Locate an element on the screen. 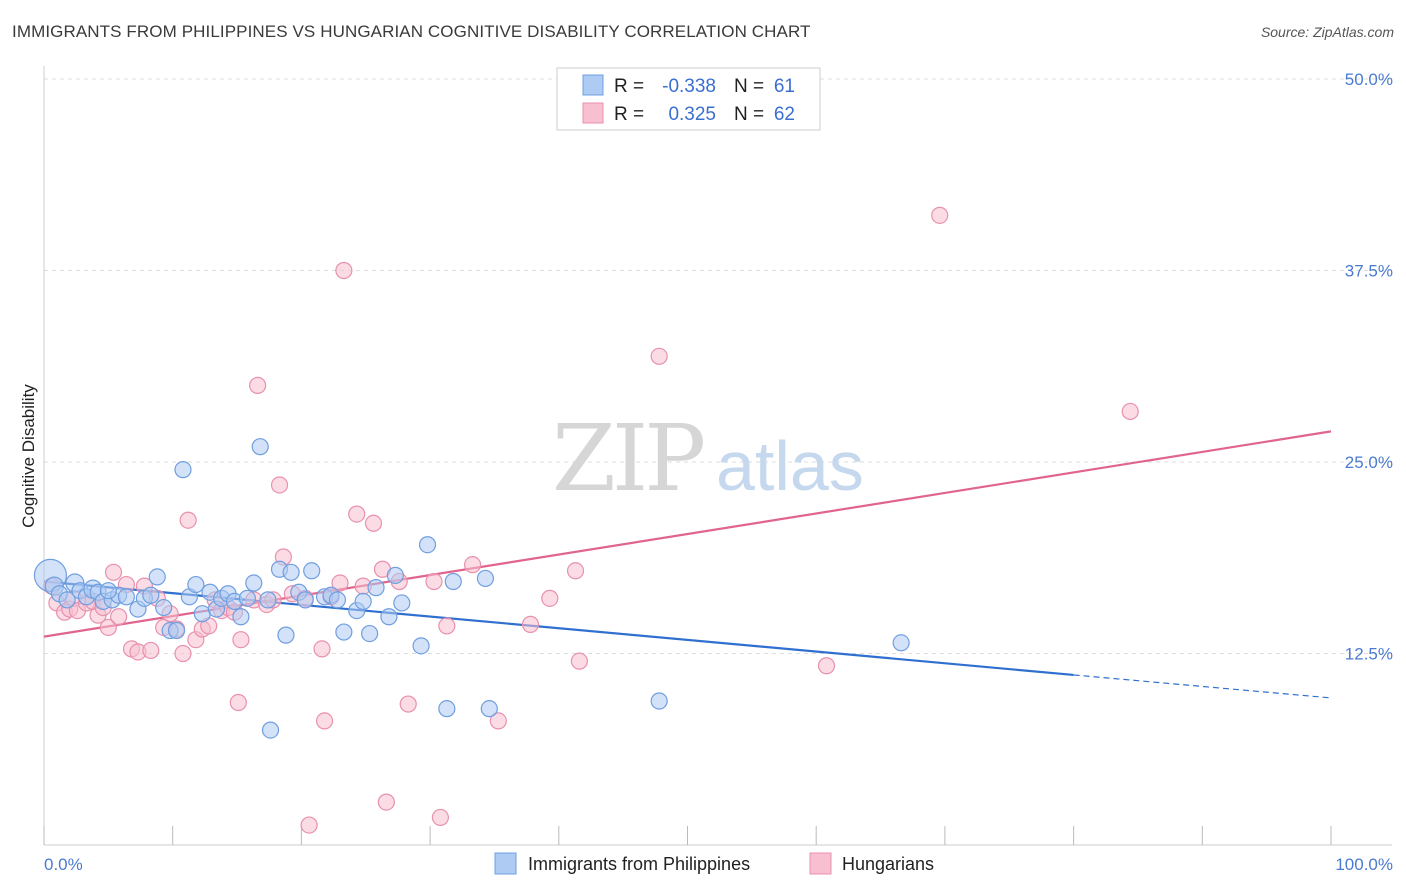 The width and height of the screenshot is (1406, 892). legend-r-label-2: R = is located at coordinates (629, 114).